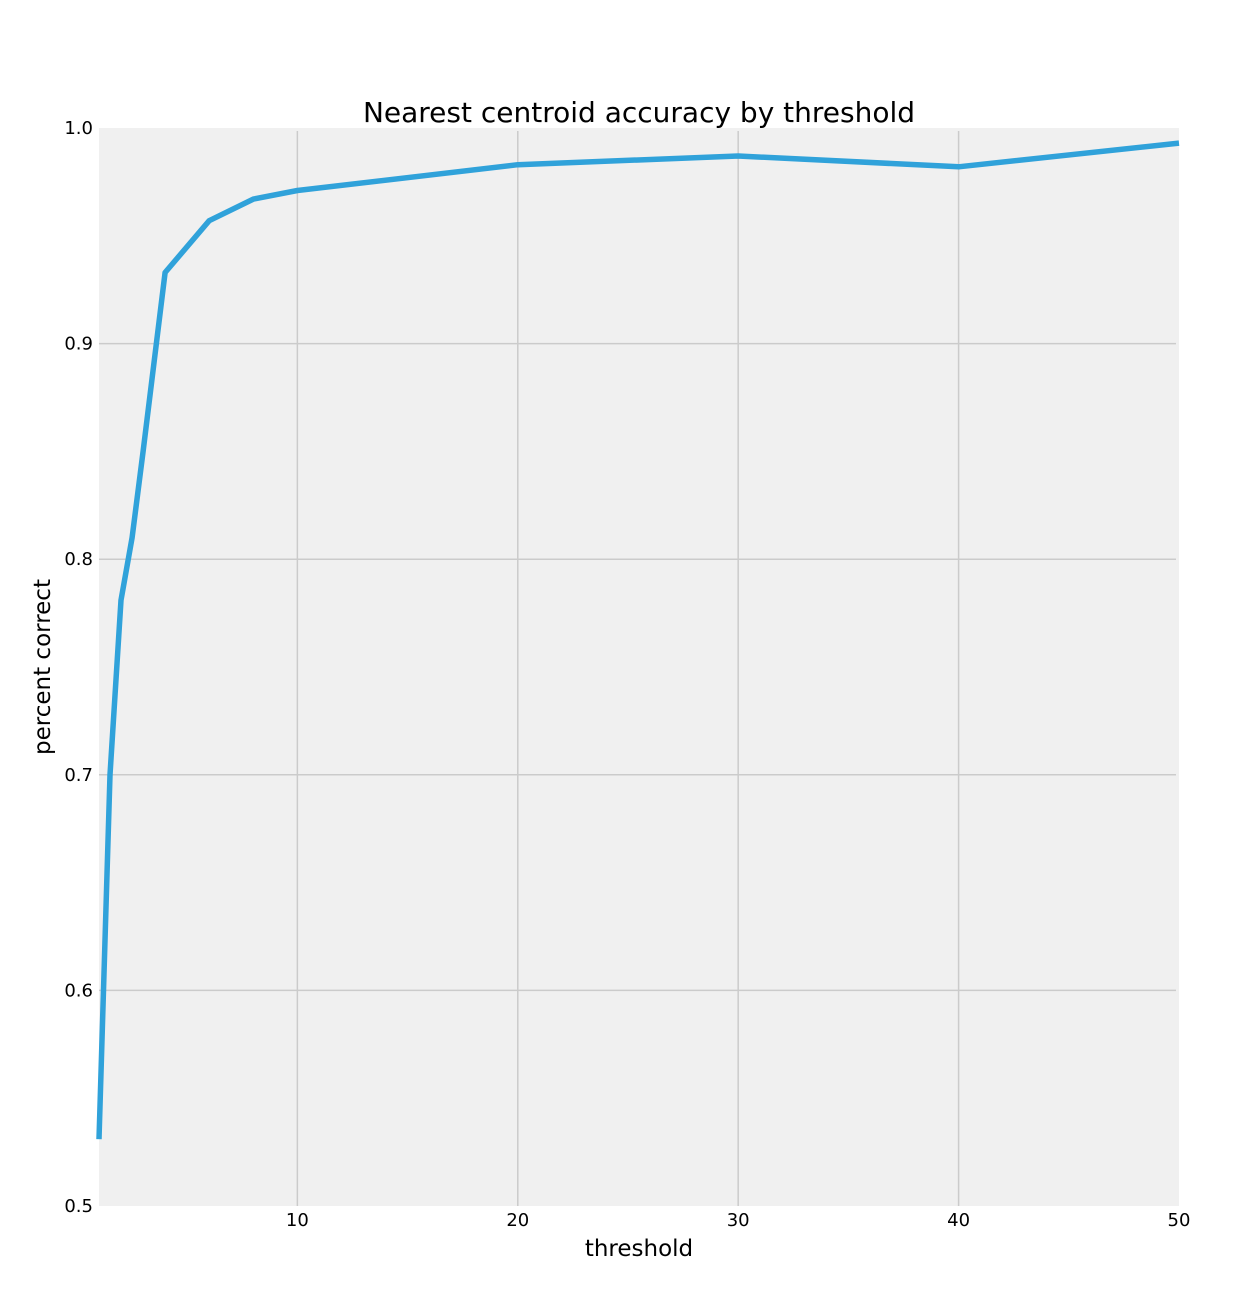  What do you see at coordinates (43, 667) in the screenshot?
I see `y-axis-label: percent correct` at bounding box center [43, 667].